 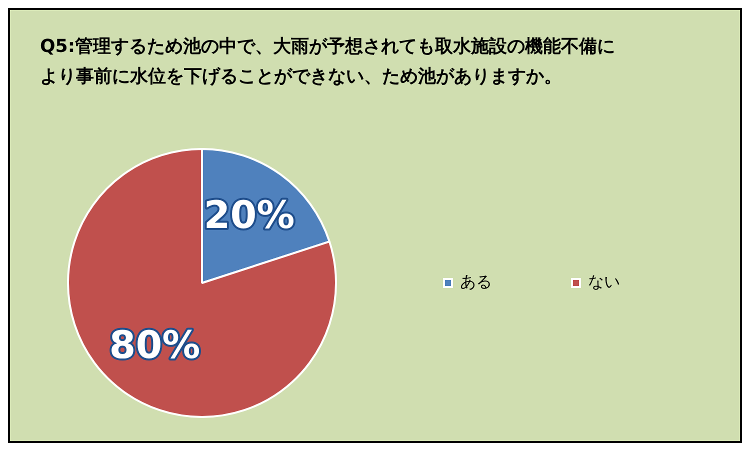 I want to click on data-label: 80%, so click(x=154, y=344).